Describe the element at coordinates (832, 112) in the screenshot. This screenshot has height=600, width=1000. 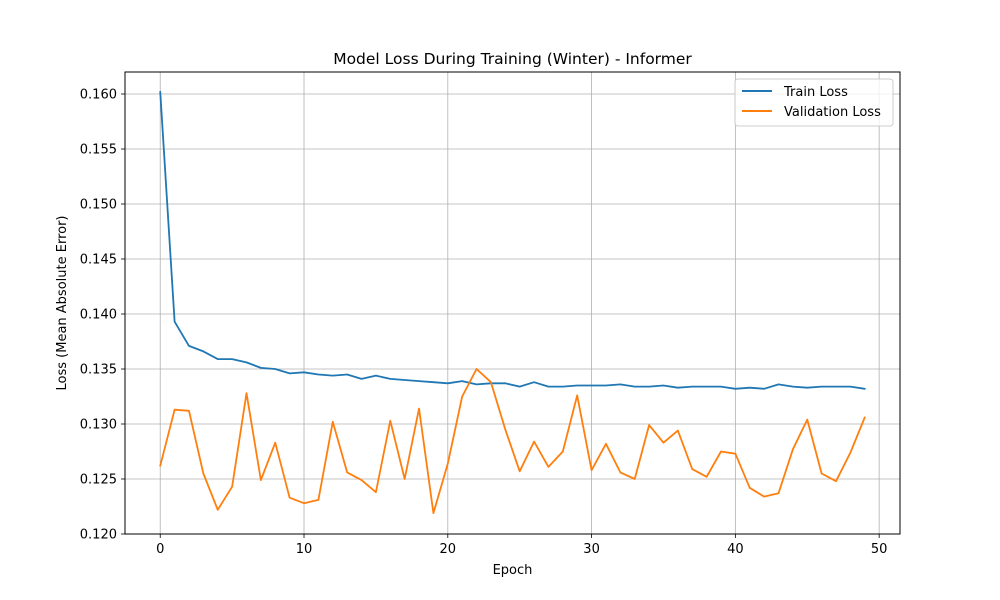
I see `legend-label-validation-loss: Validation Loss` at that location.